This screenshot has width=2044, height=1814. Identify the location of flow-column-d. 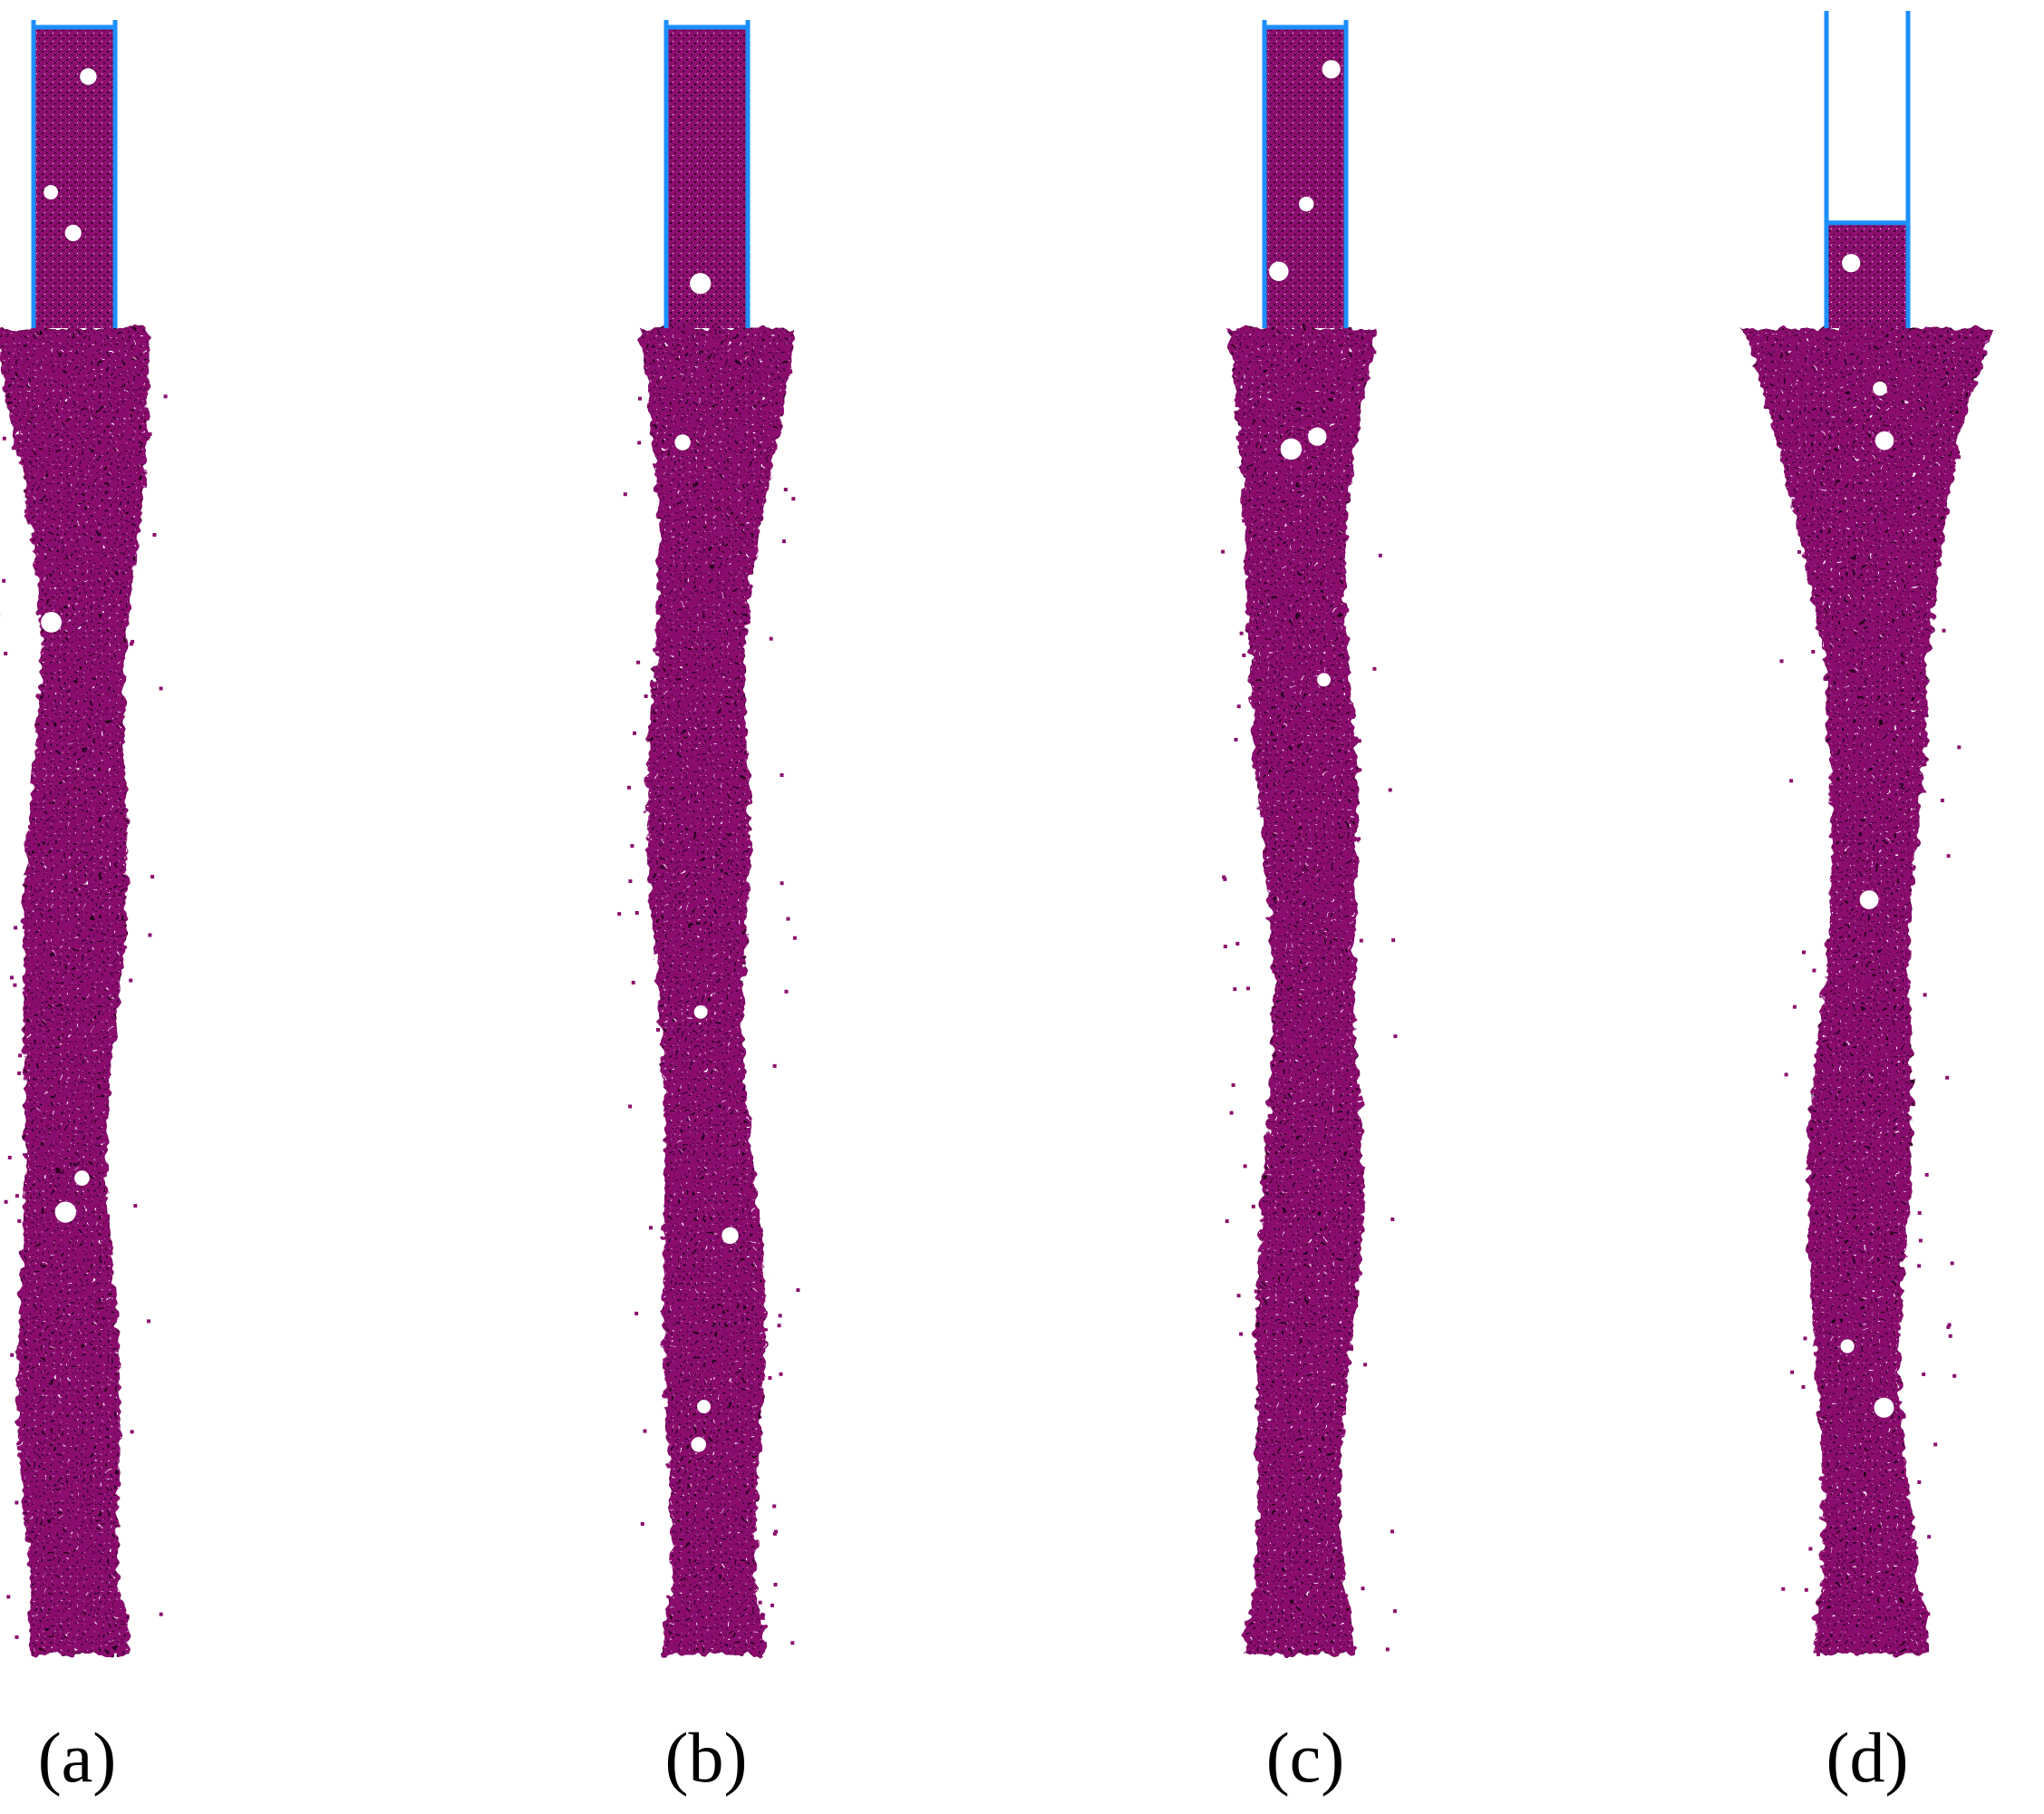
(1868, 991).